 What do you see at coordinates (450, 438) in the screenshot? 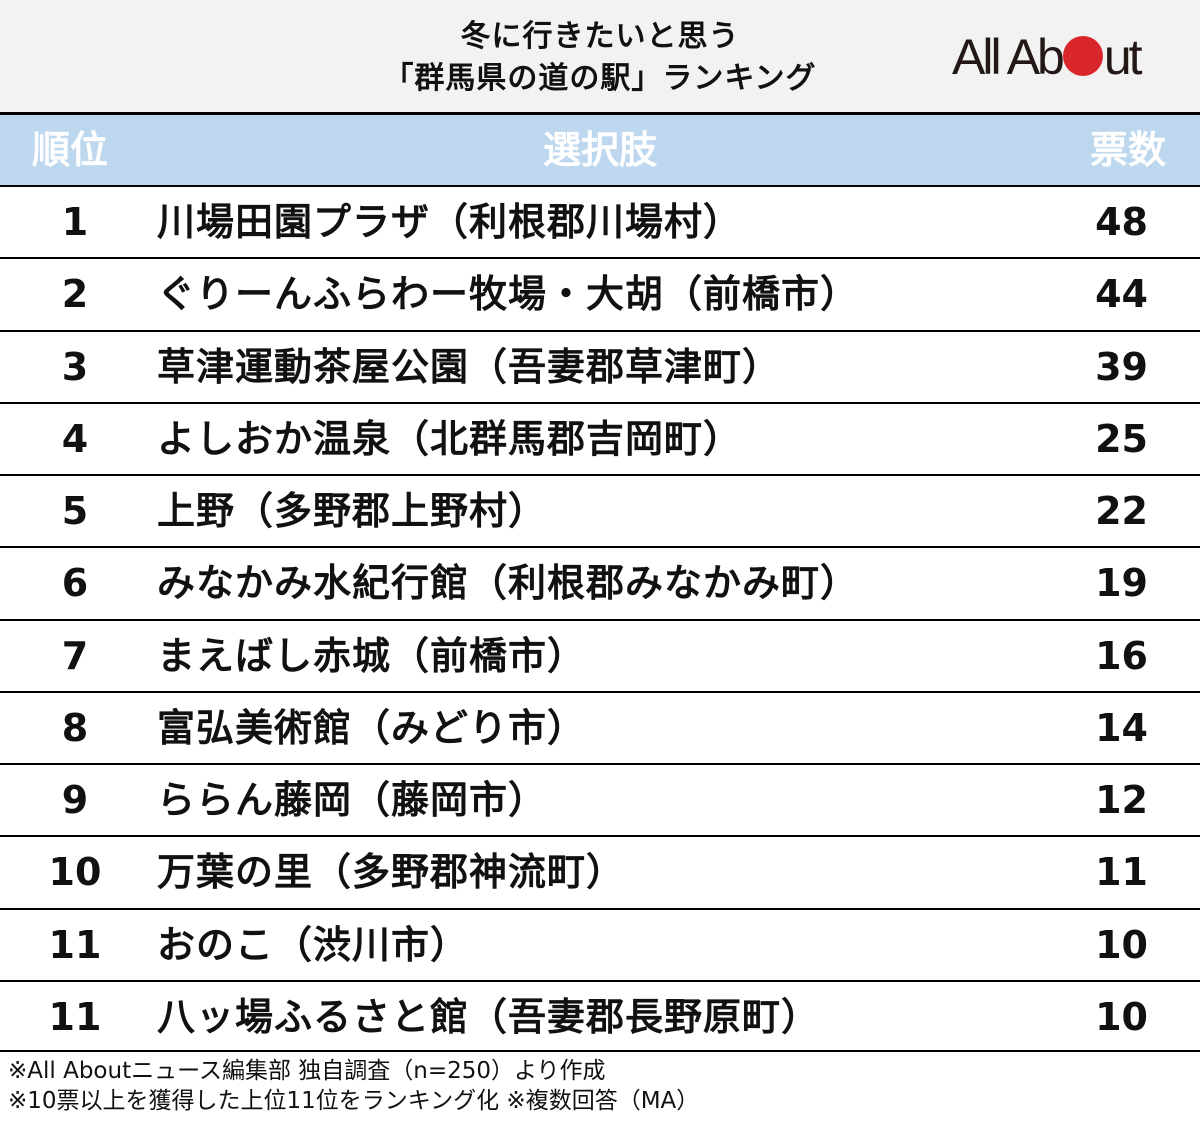
I see `name-cell: よしおか温泉（北群馬郡吉岡町）` at bounding box center [450, 438].